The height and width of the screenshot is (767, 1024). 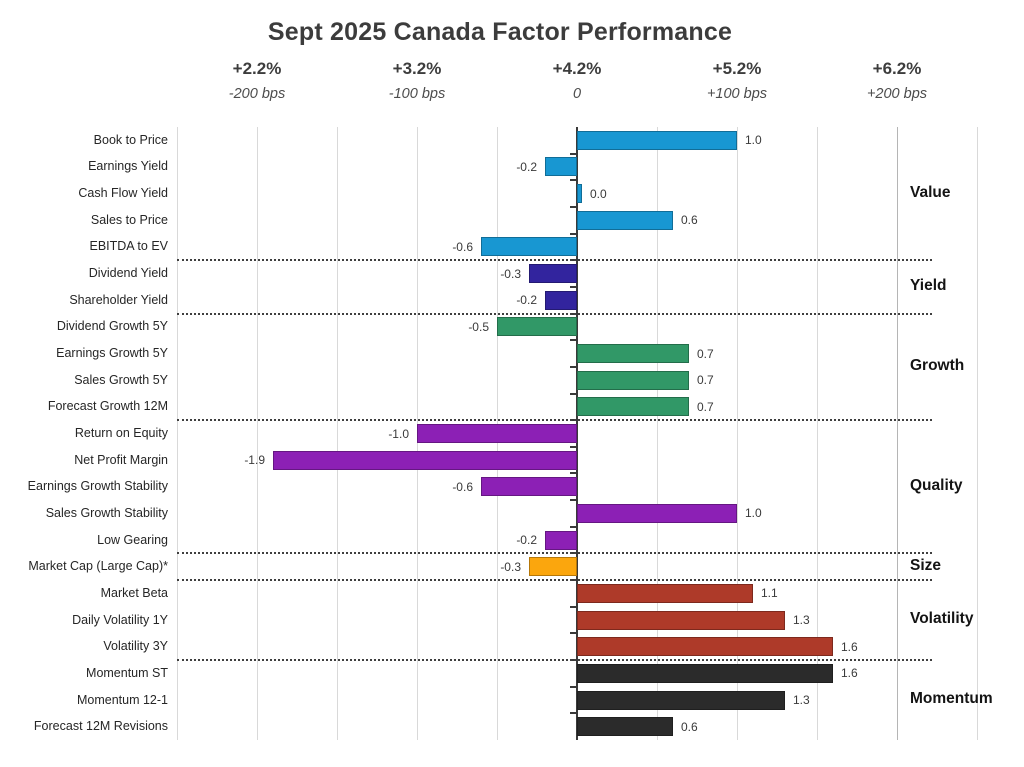 I want to click on axis-tick-pct-label: +2.2%, so click(x=257, y=68).